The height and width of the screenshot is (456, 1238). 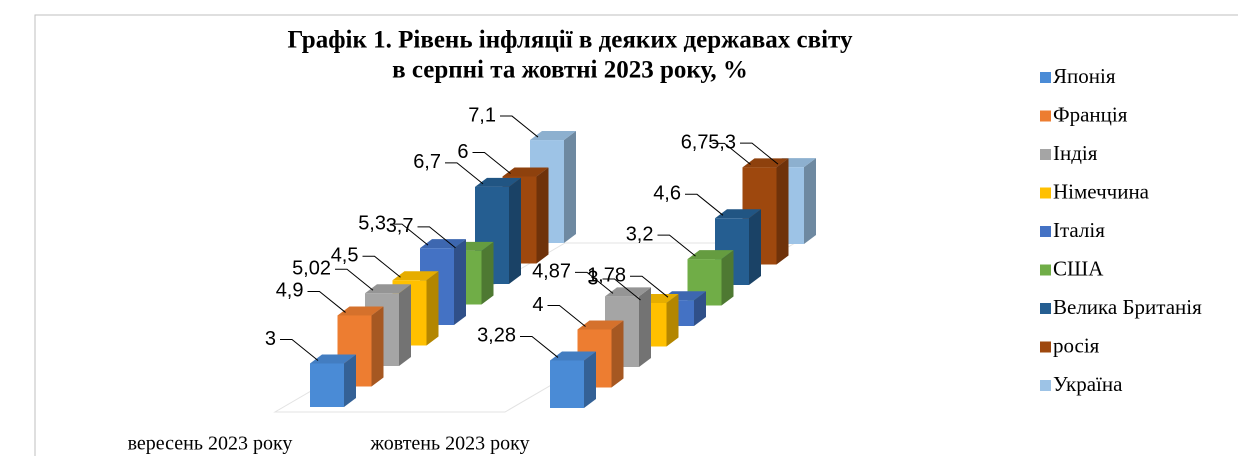 I want to click on x-tick-label: жовтень 2023 року, so click(x=449, y=444).